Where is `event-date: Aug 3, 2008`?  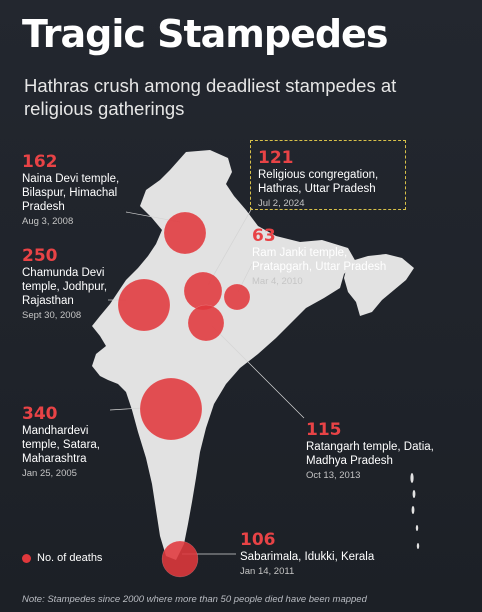 event-date: Aug 3, 2008 is located at coordinates (48, 221).